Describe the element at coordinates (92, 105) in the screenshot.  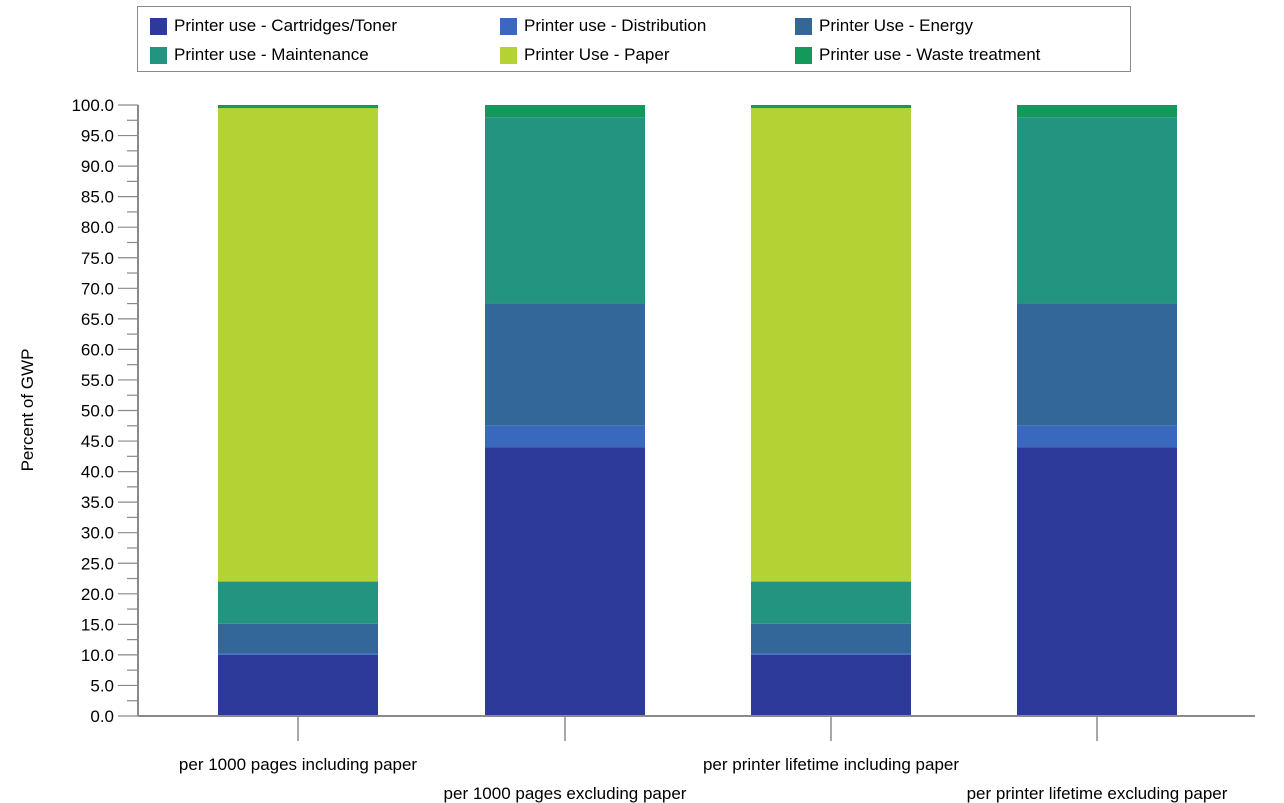
I see `y-tick-label: 100.0` at that location.